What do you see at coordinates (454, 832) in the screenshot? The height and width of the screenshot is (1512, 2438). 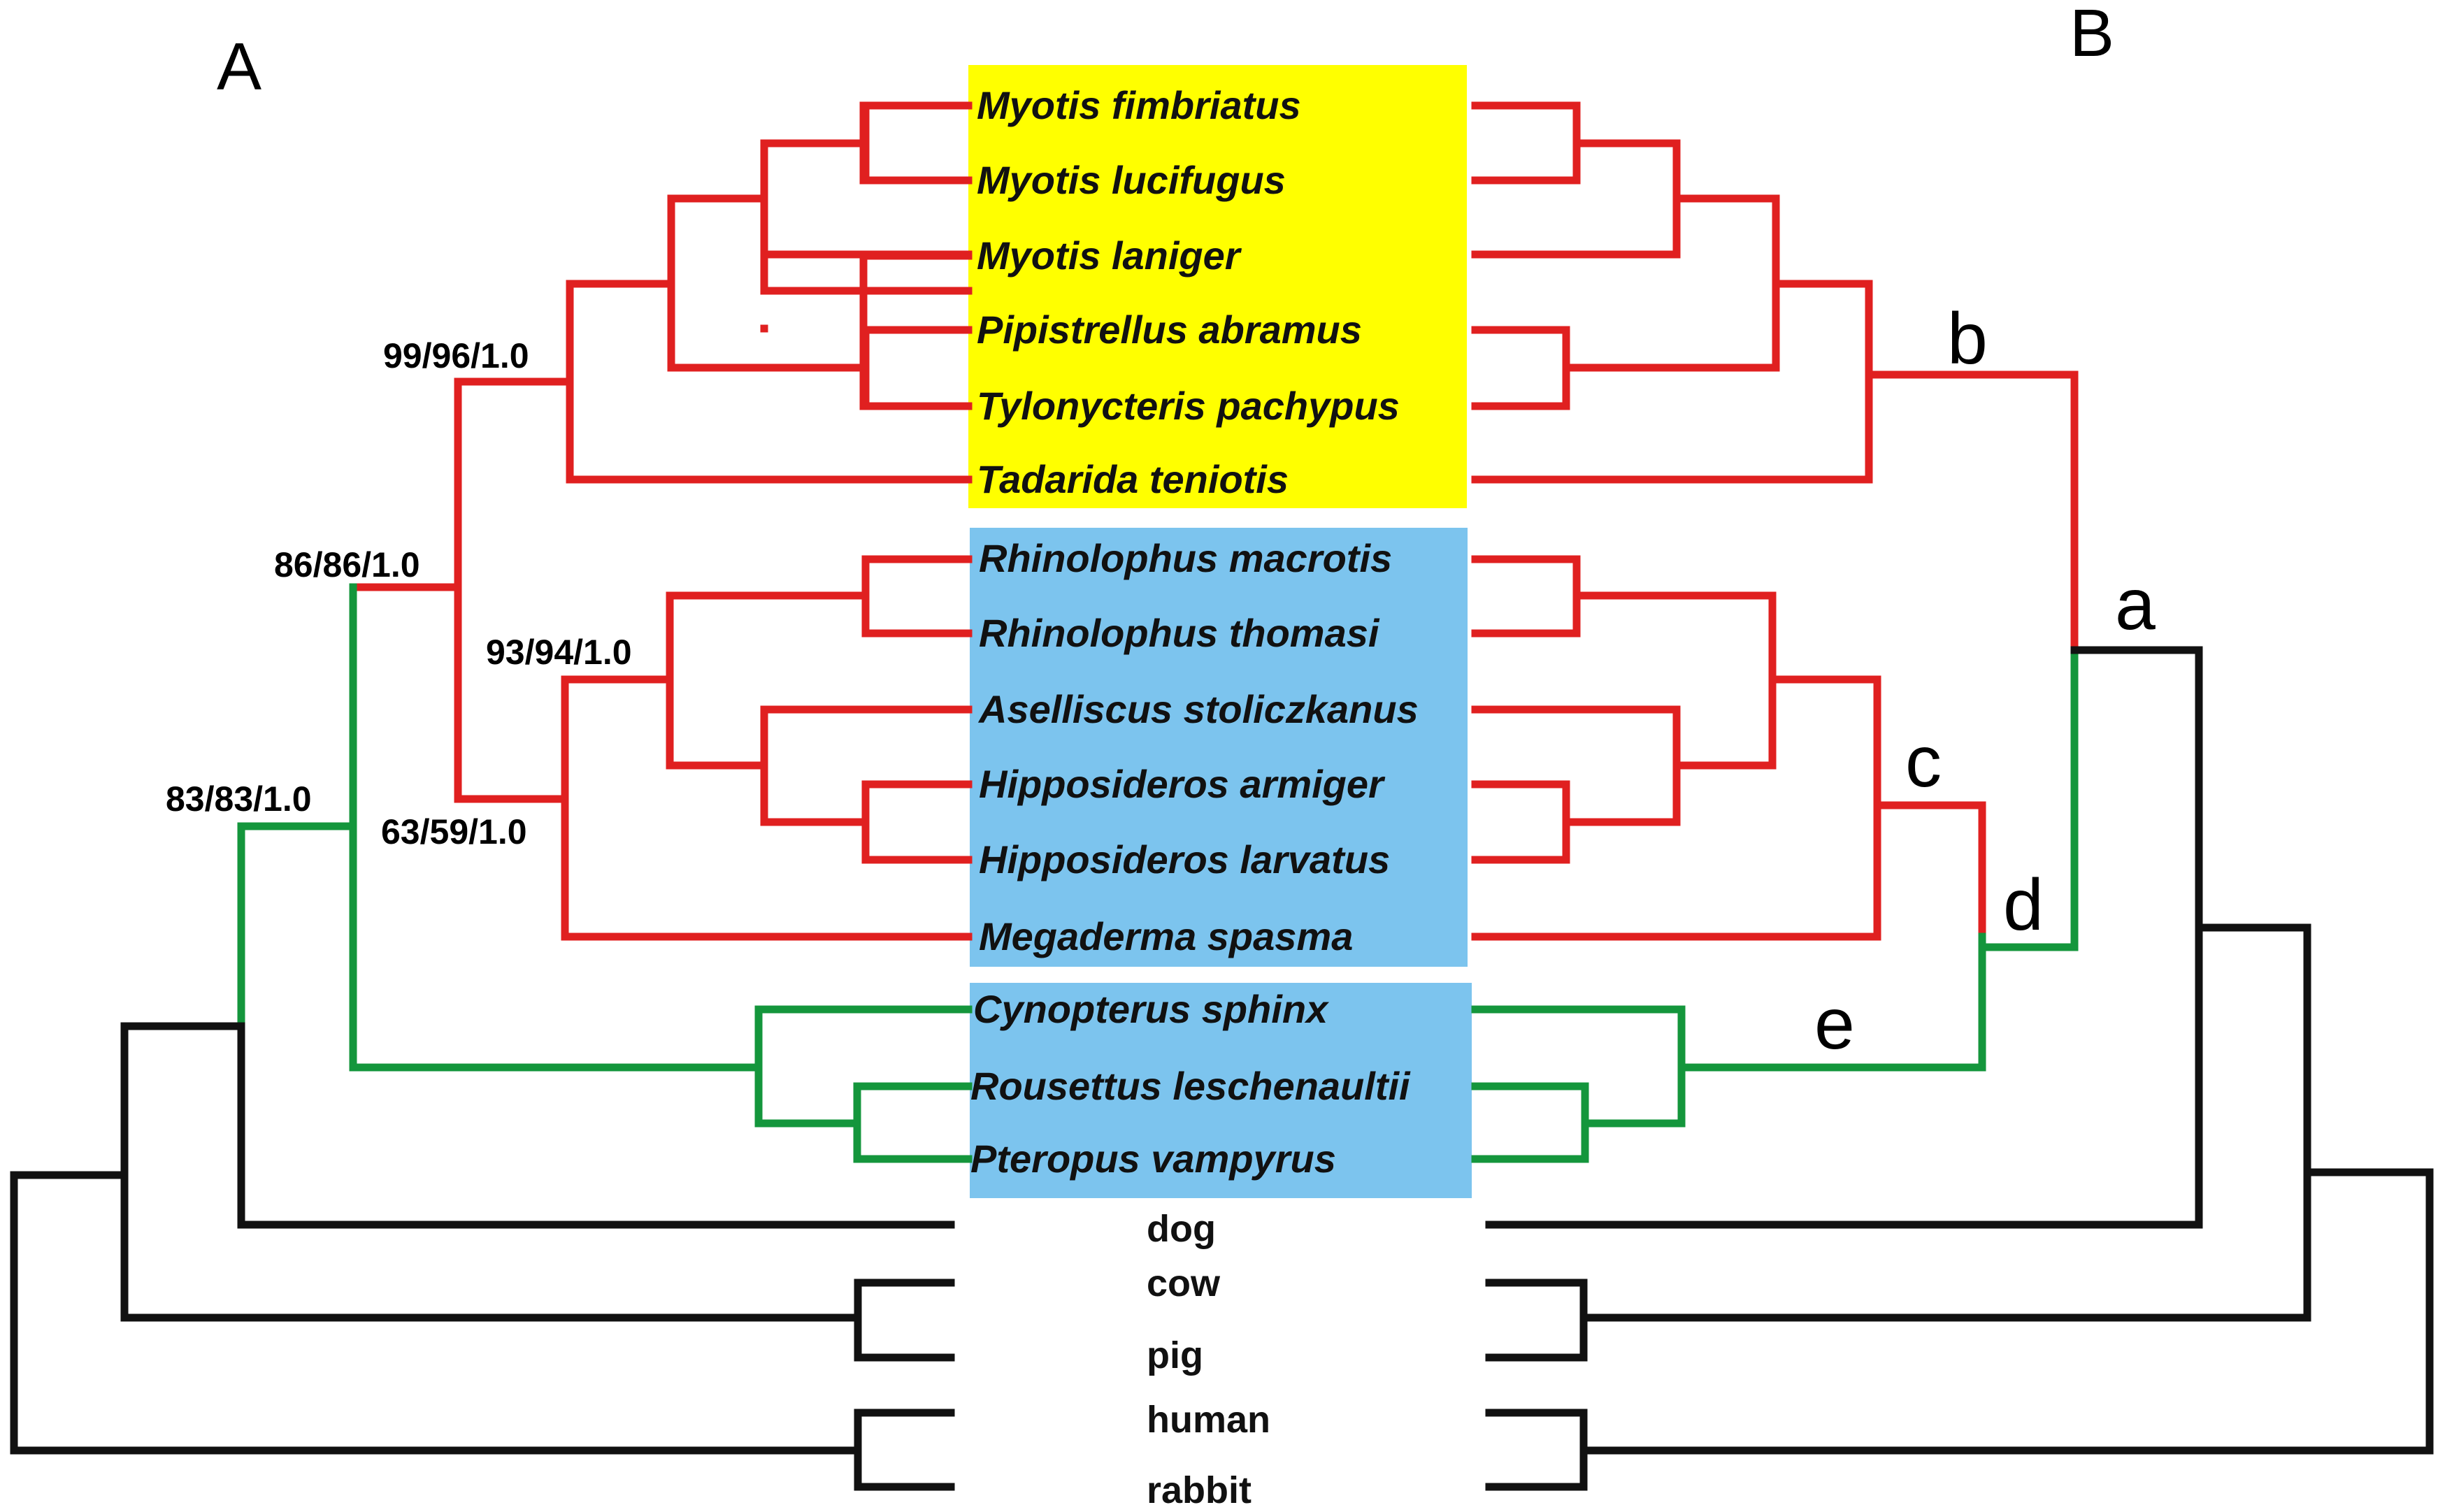 I see `support-rhino-megaderma: 63/59/1.0` at bounding box center [454, 832].